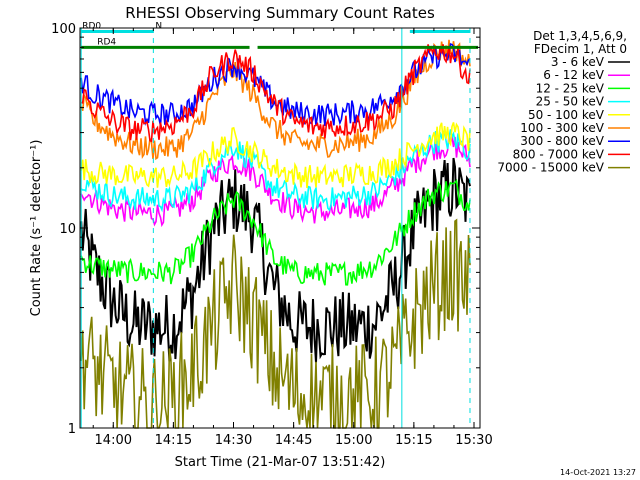 Image resolution: width=640 pixels, height=480 pixels. What do you see at coordinates (580, 49) in the screenshot?
I see `legend-header: FDecim 1, Att 0` at bounding box center [580, 49].